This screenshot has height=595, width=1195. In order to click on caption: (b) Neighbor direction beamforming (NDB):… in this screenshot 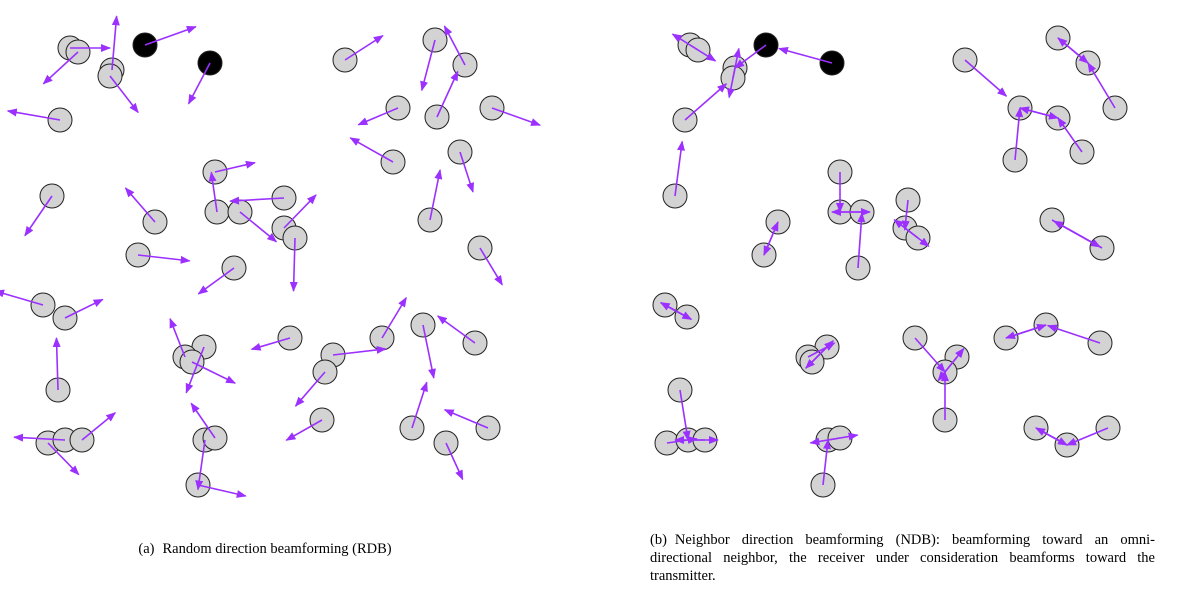, I will do `click(902, 558)`.